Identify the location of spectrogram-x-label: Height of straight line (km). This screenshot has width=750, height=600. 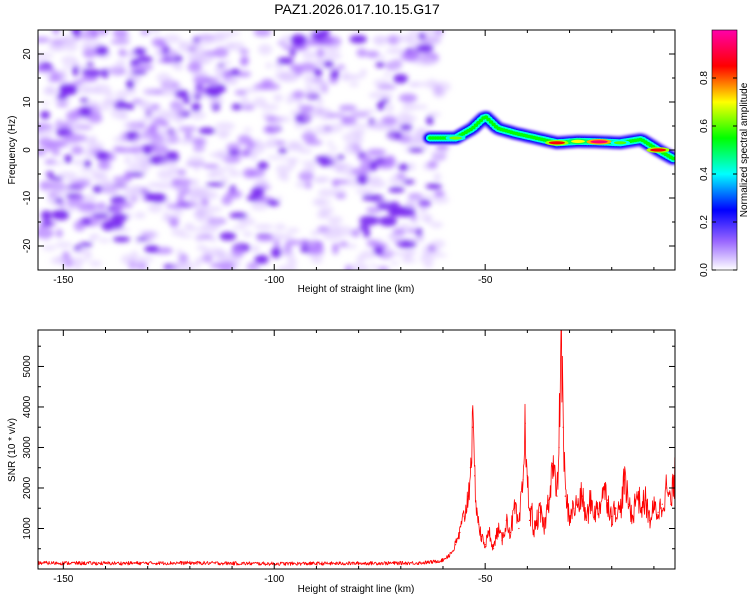
(356, 289).